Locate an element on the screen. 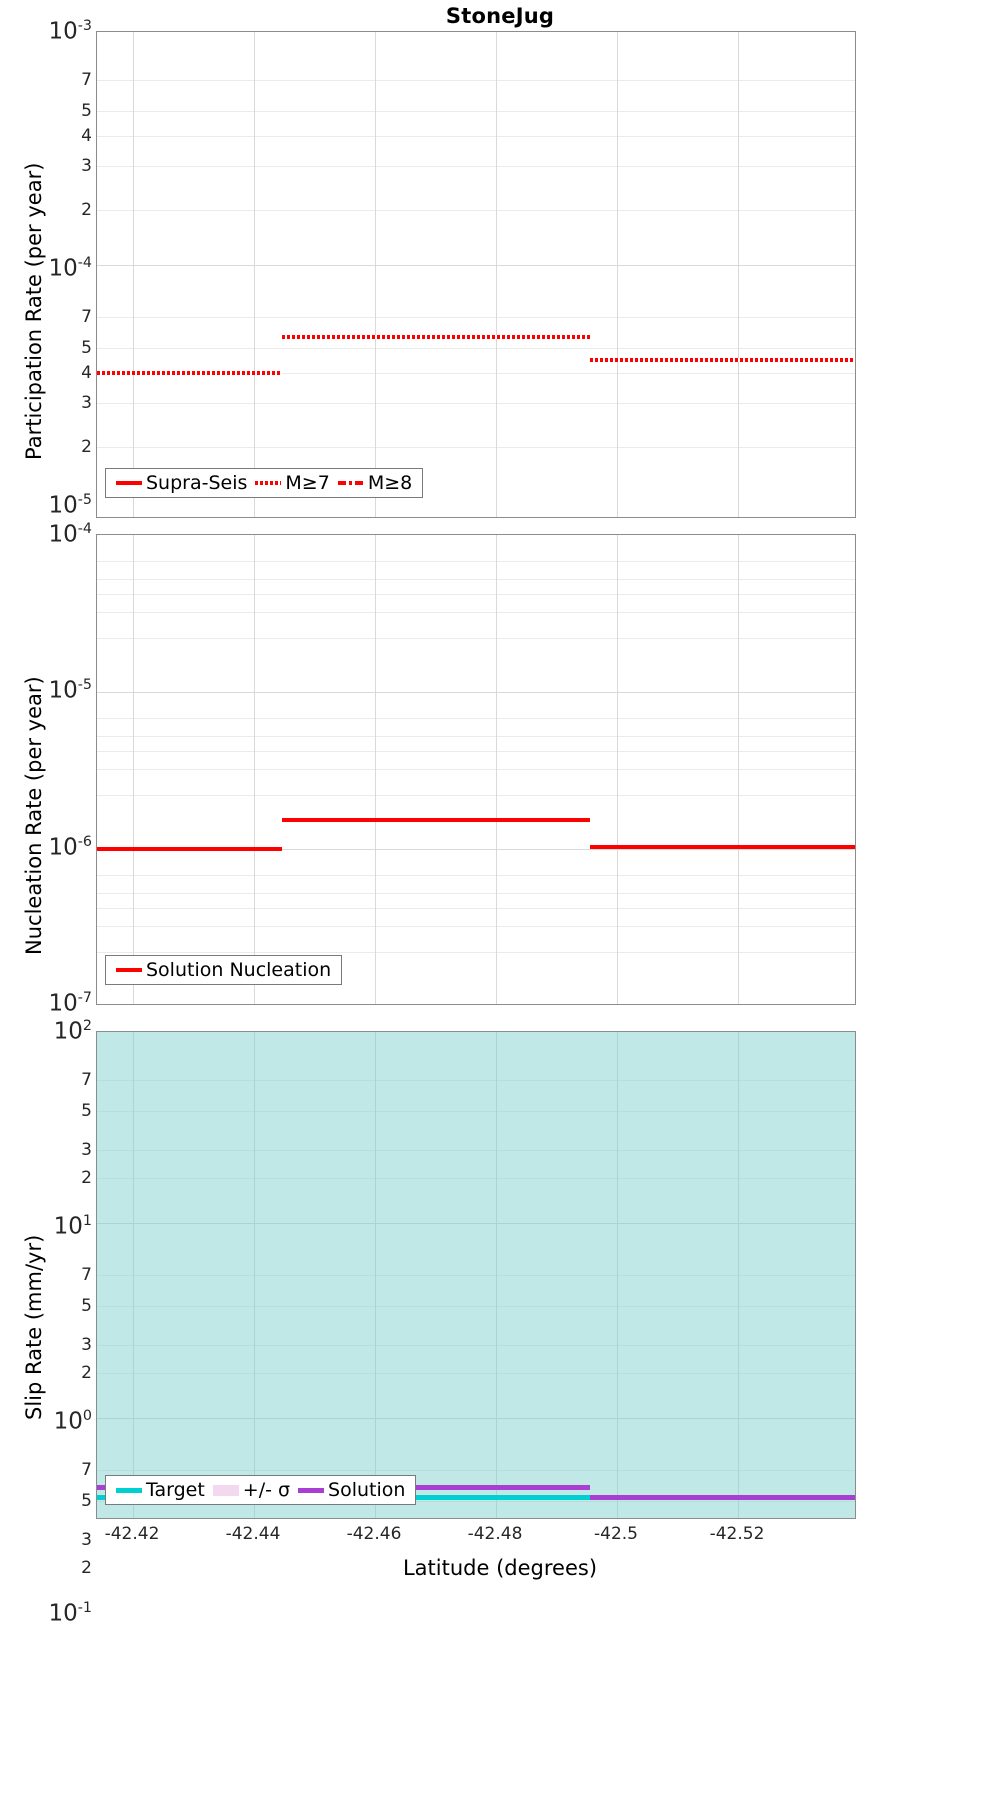  y-tick: 10¹ is located at coordinates (72, 1226).